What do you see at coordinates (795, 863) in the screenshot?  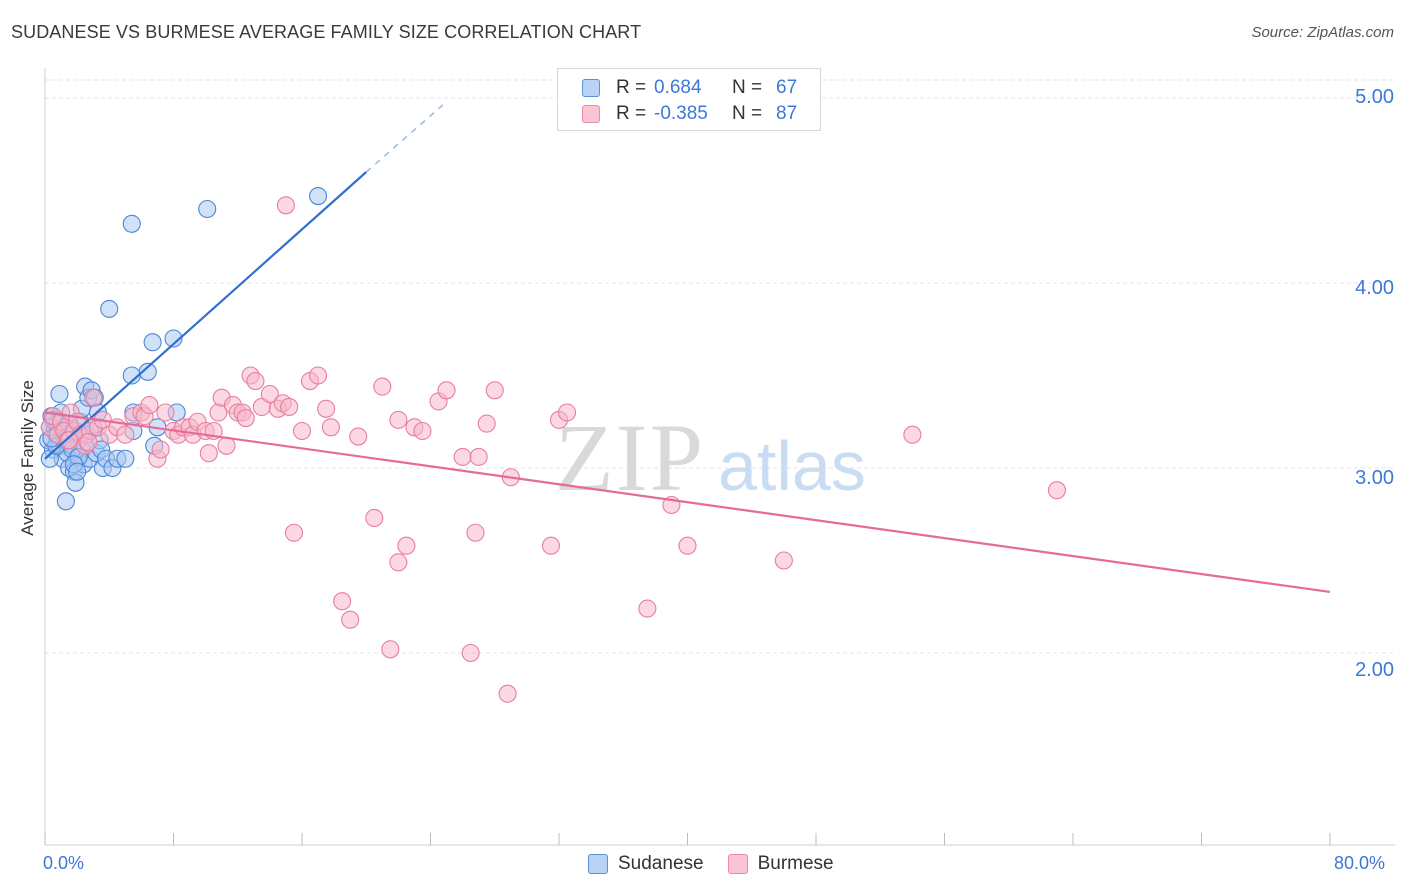 I see `series-label-burmese: Burmese` at bounding box center [795, 863].